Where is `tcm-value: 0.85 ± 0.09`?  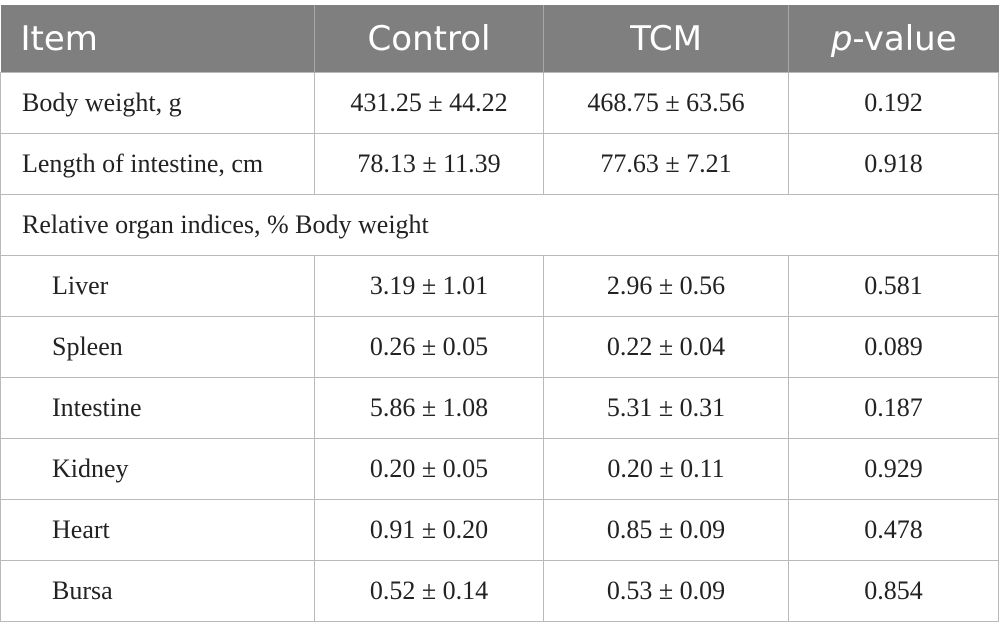
tcm-value: 0.85 ± 0.09 is located at coordinates (666, 530).